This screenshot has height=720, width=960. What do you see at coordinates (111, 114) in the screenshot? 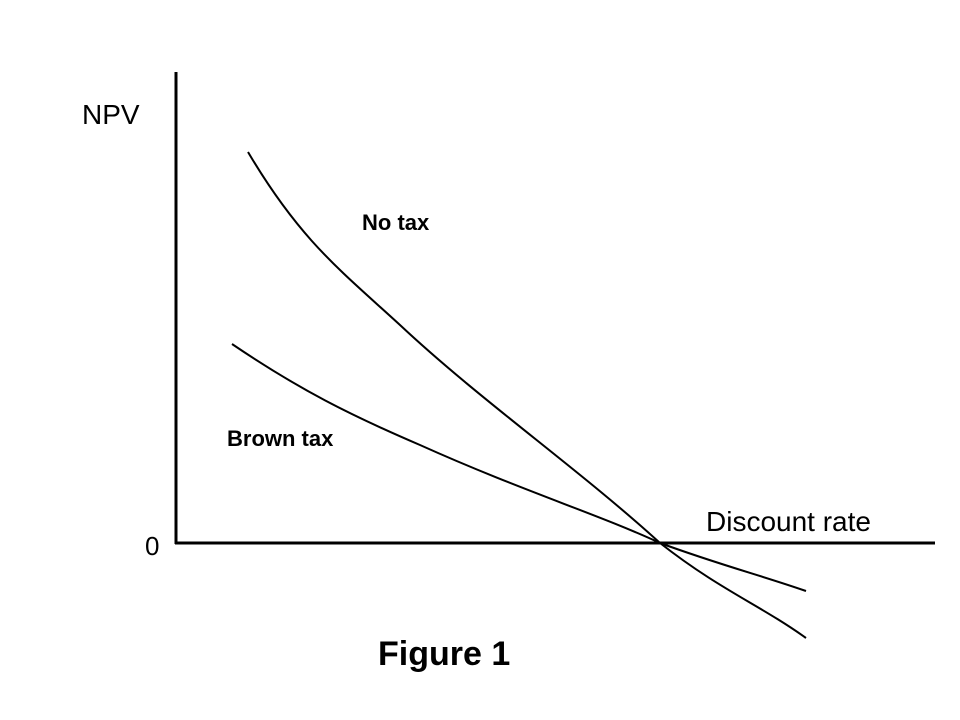
I see `y-axis-label: NPV` at bounding box center [111, 114].